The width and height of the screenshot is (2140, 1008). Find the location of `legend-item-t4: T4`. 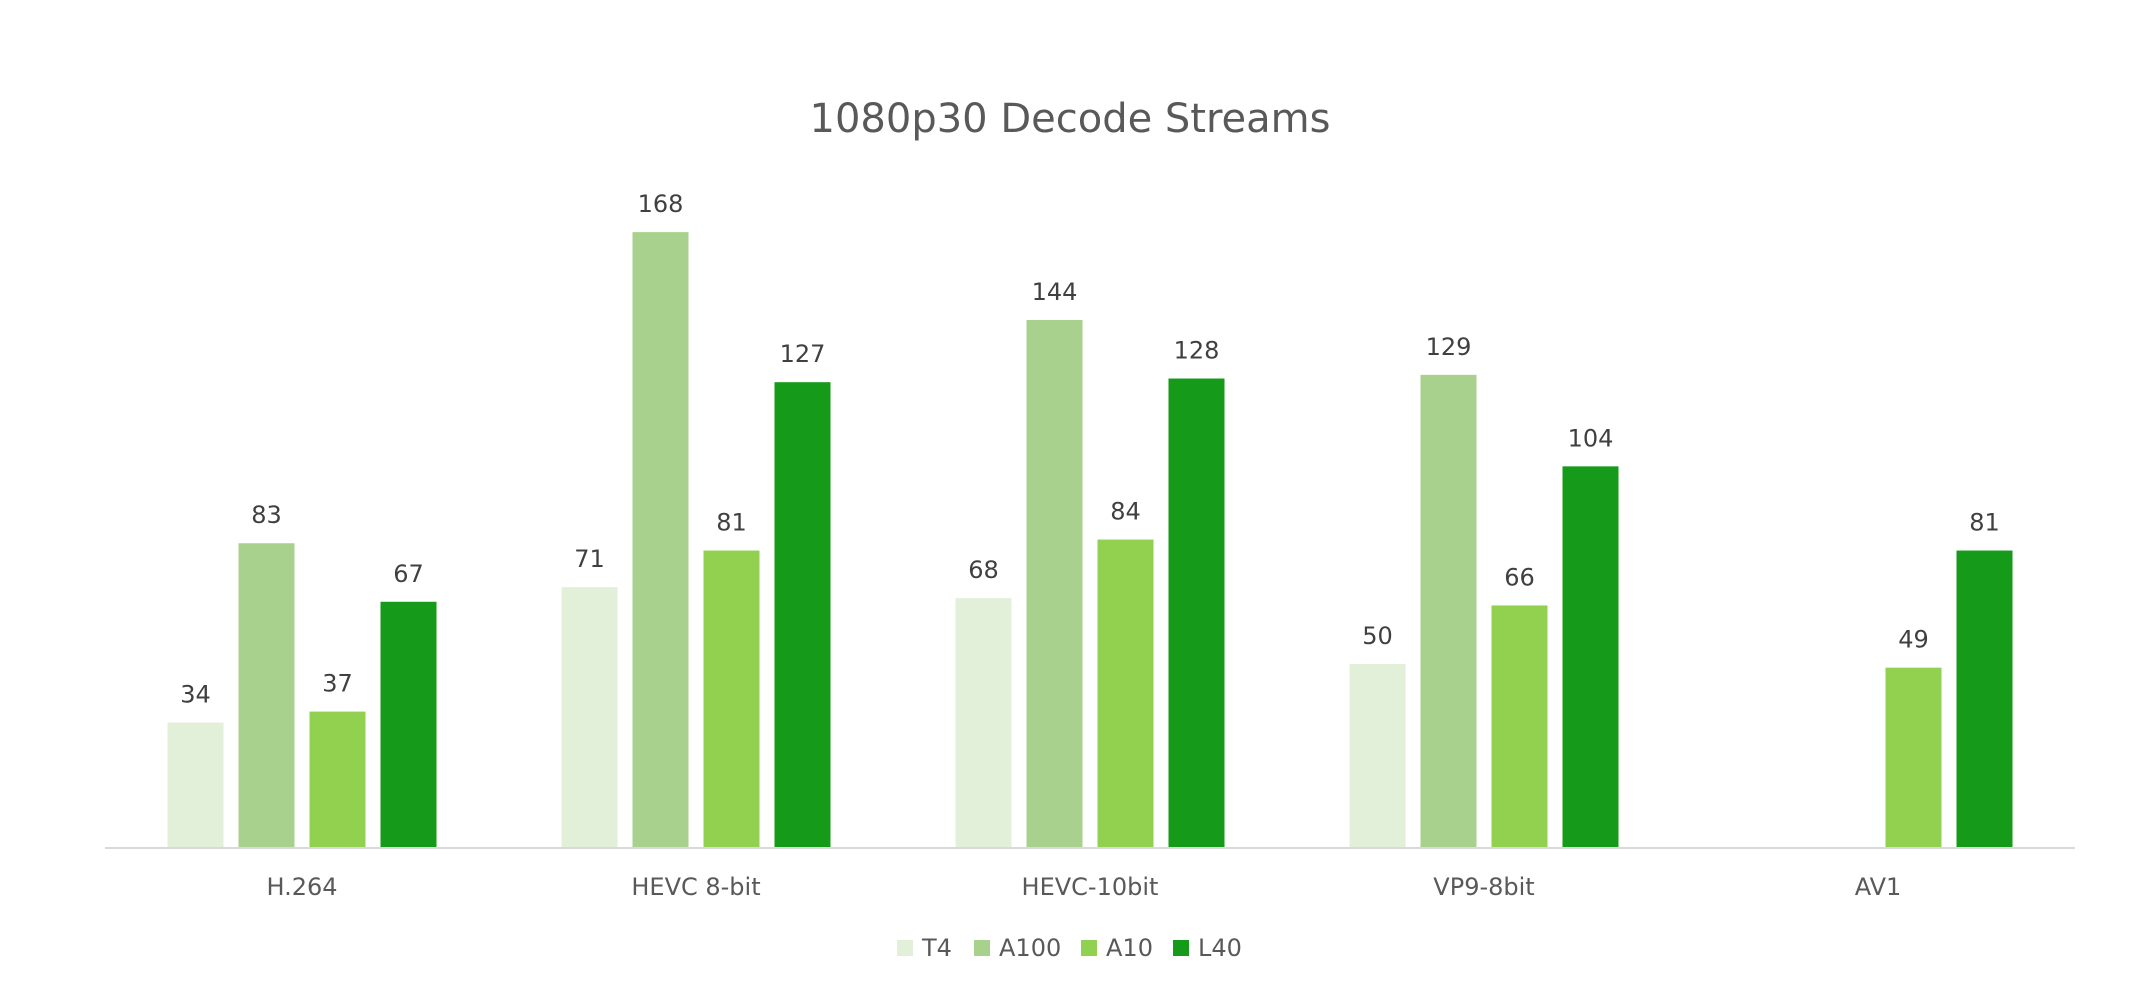

legend-item-t4: T4 is located at coordinates (924, 948).